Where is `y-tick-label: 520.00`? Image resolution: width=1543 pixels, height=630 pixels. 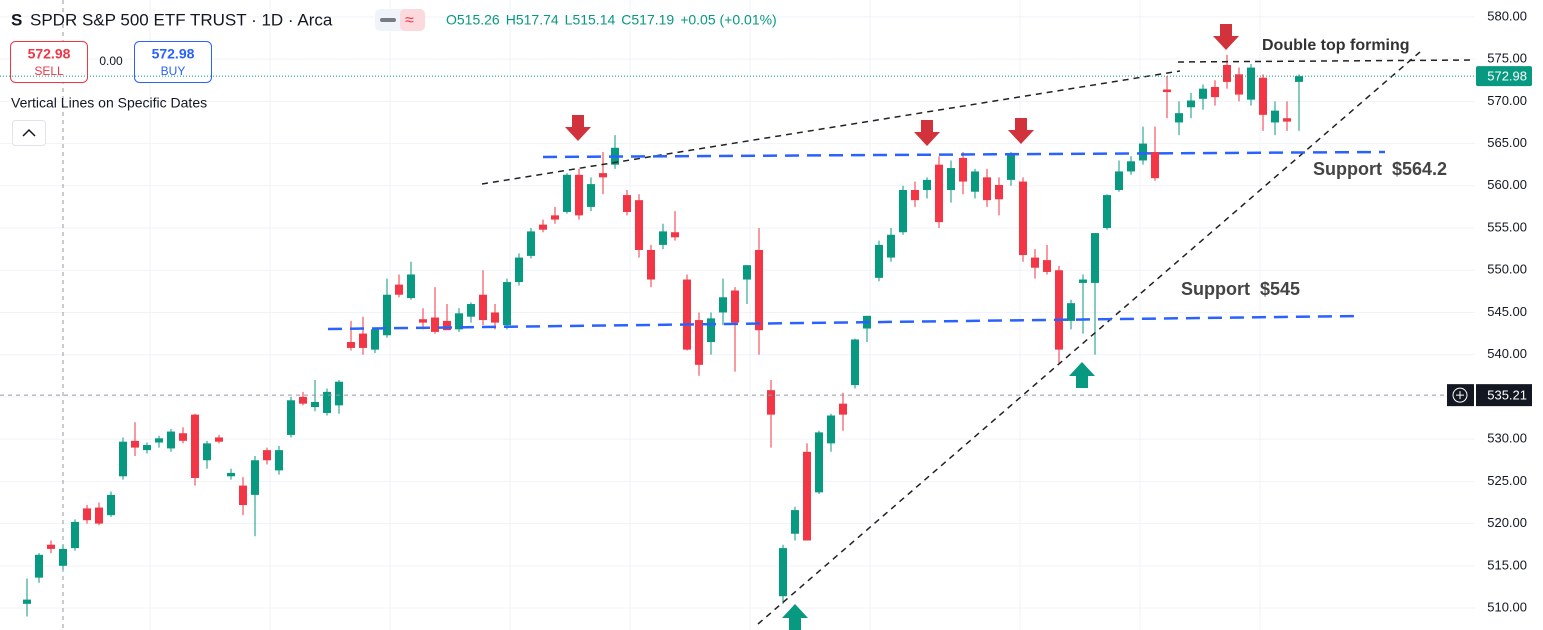 y-tick-label: 520.00 is located at coordinates (1507, 522).